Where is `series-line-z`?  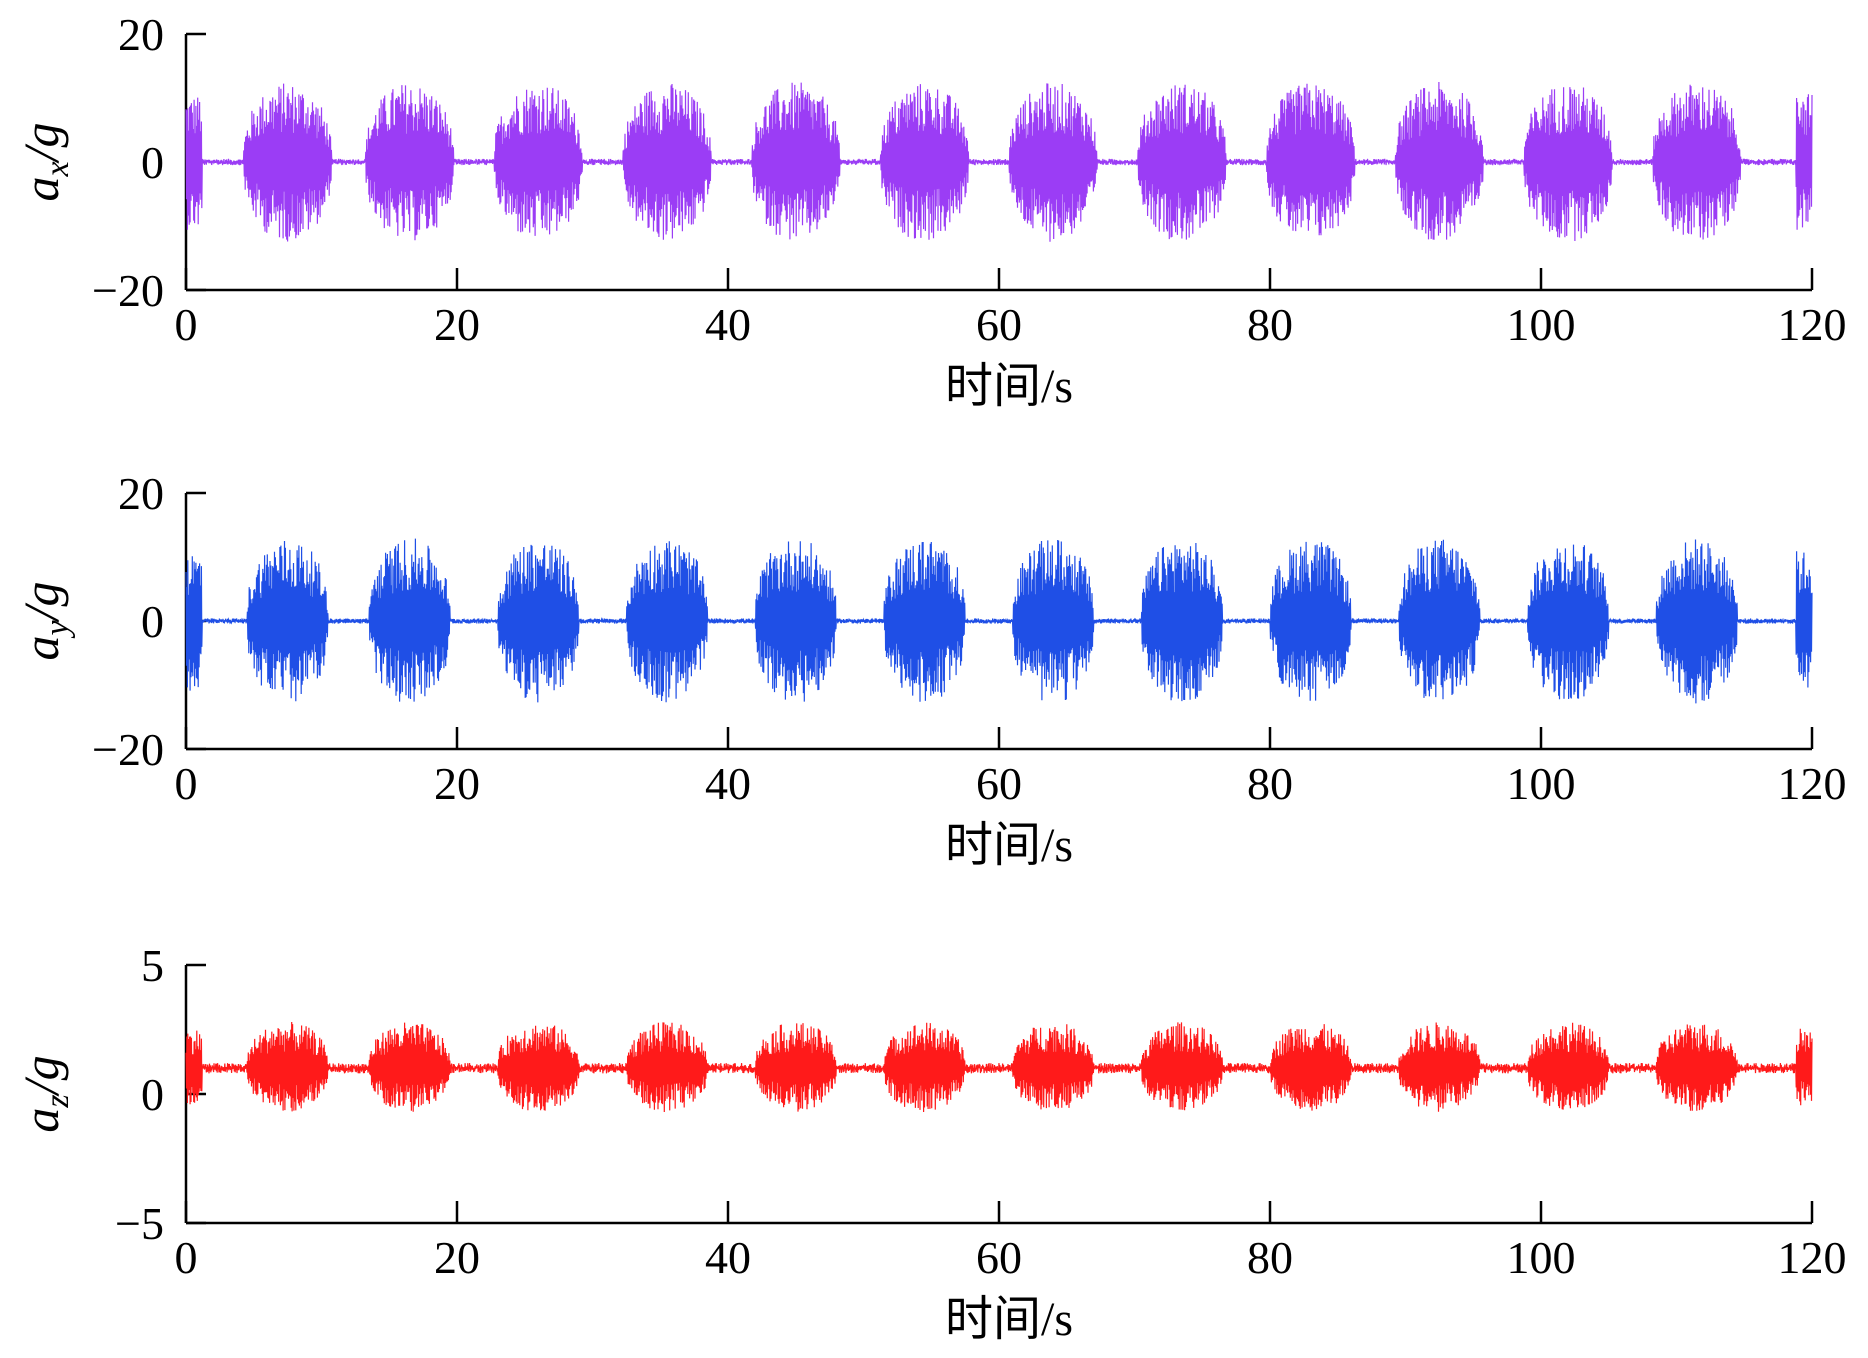
series-line-z is located at coordinates (999, 1067).